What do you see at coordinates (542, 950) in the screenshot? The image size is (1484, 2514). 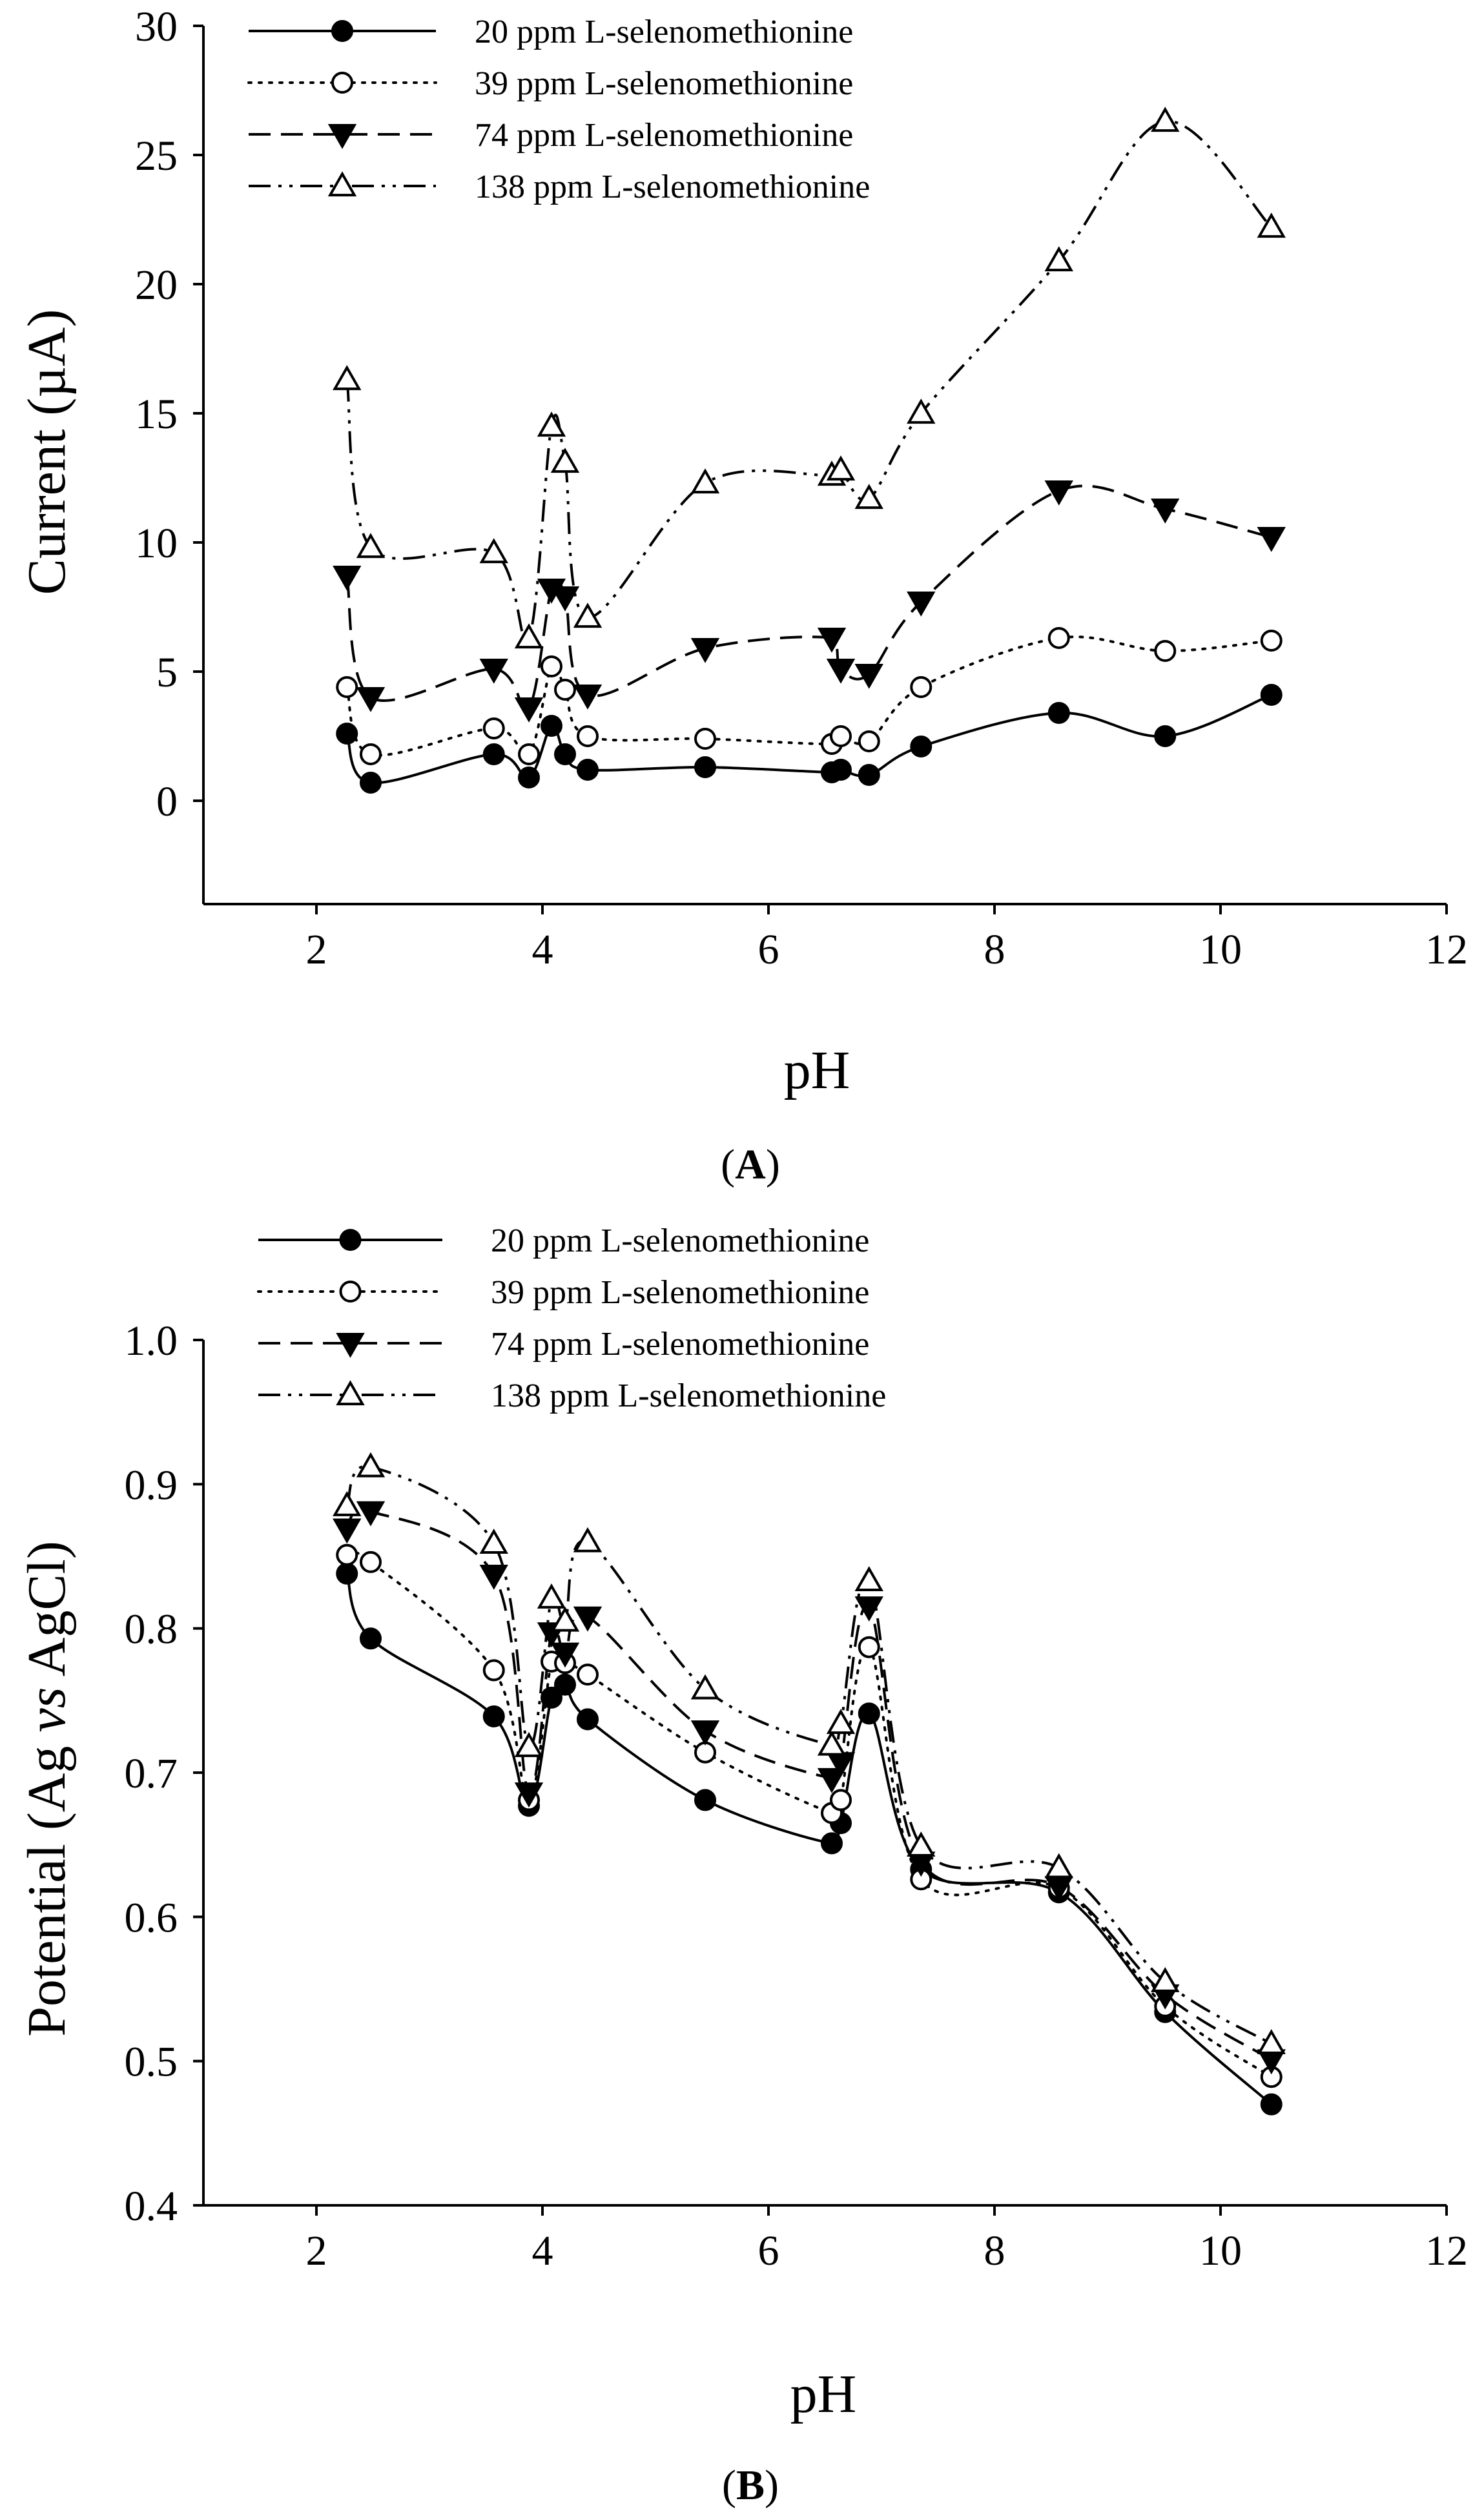 I see `x-tick-label-a: 4` at bounding box center [542, 950].